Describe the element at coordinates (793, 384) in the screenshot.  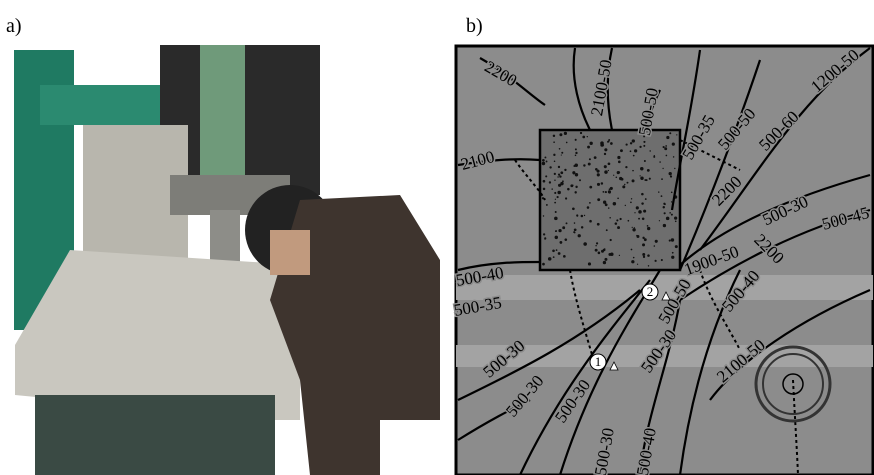
I see `core-center` at that location.